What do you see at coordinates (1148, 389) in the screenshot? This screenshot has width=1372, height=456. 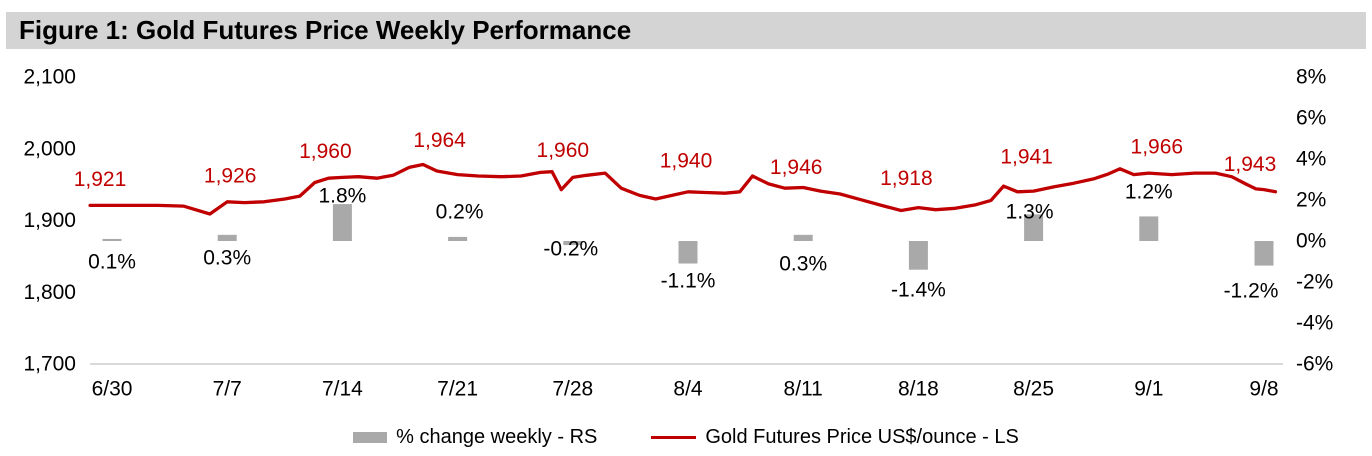 I see `x-axis-tick-label: 9/1` at bounding box center [1148, 389].